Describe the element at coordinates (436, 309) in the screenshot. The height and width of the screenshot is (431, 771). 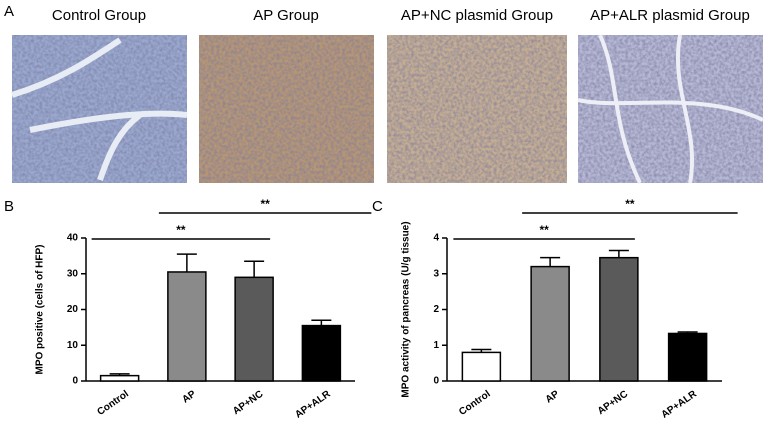
I see `y-tick-label: 2` at that location.